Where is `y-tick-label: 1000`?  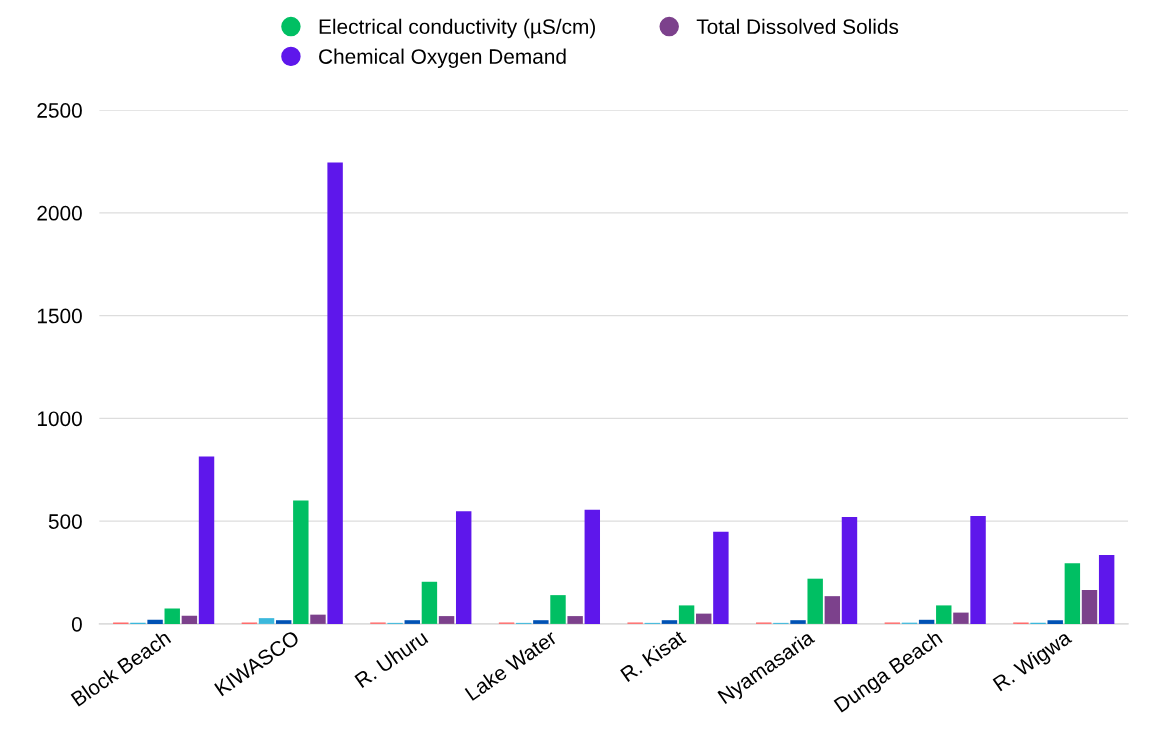
y-tick-label: 1000 is located at coordinates (59, 419).